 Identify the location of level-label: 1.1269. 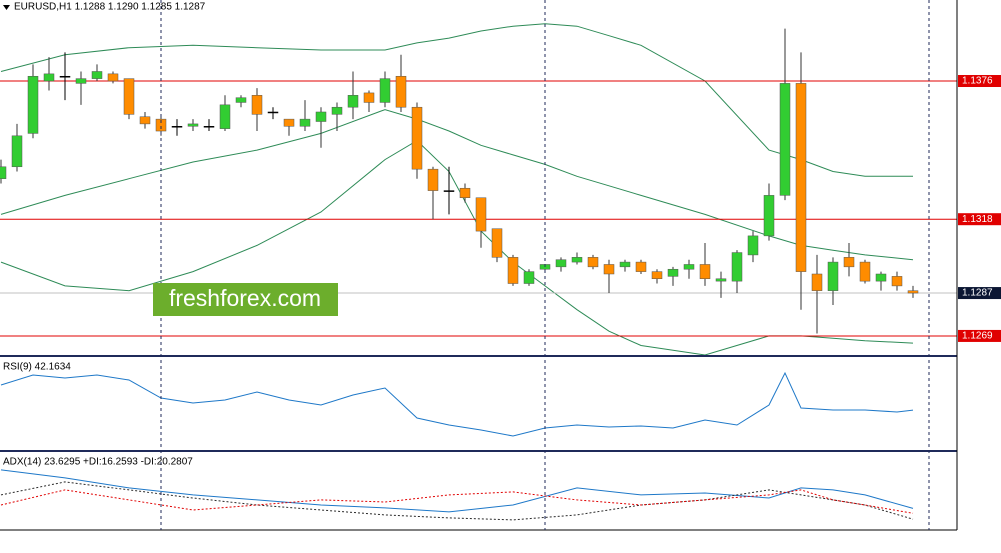
(977, 336).